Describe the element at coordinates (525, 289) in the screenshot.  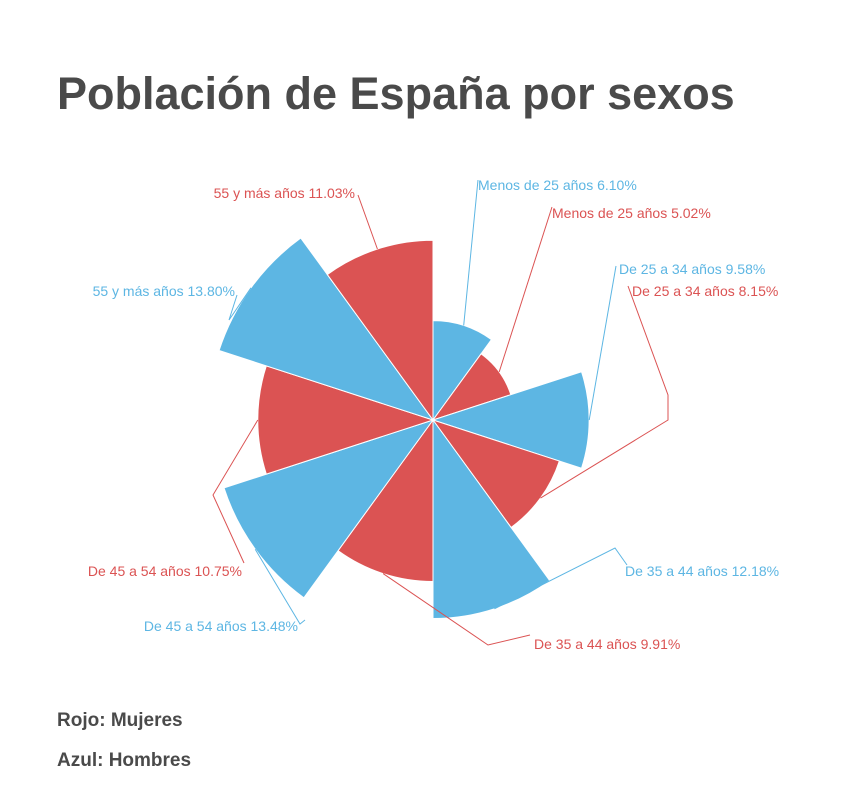
I see `leader-line-mujeres-menos-de-25-anos` at that location.